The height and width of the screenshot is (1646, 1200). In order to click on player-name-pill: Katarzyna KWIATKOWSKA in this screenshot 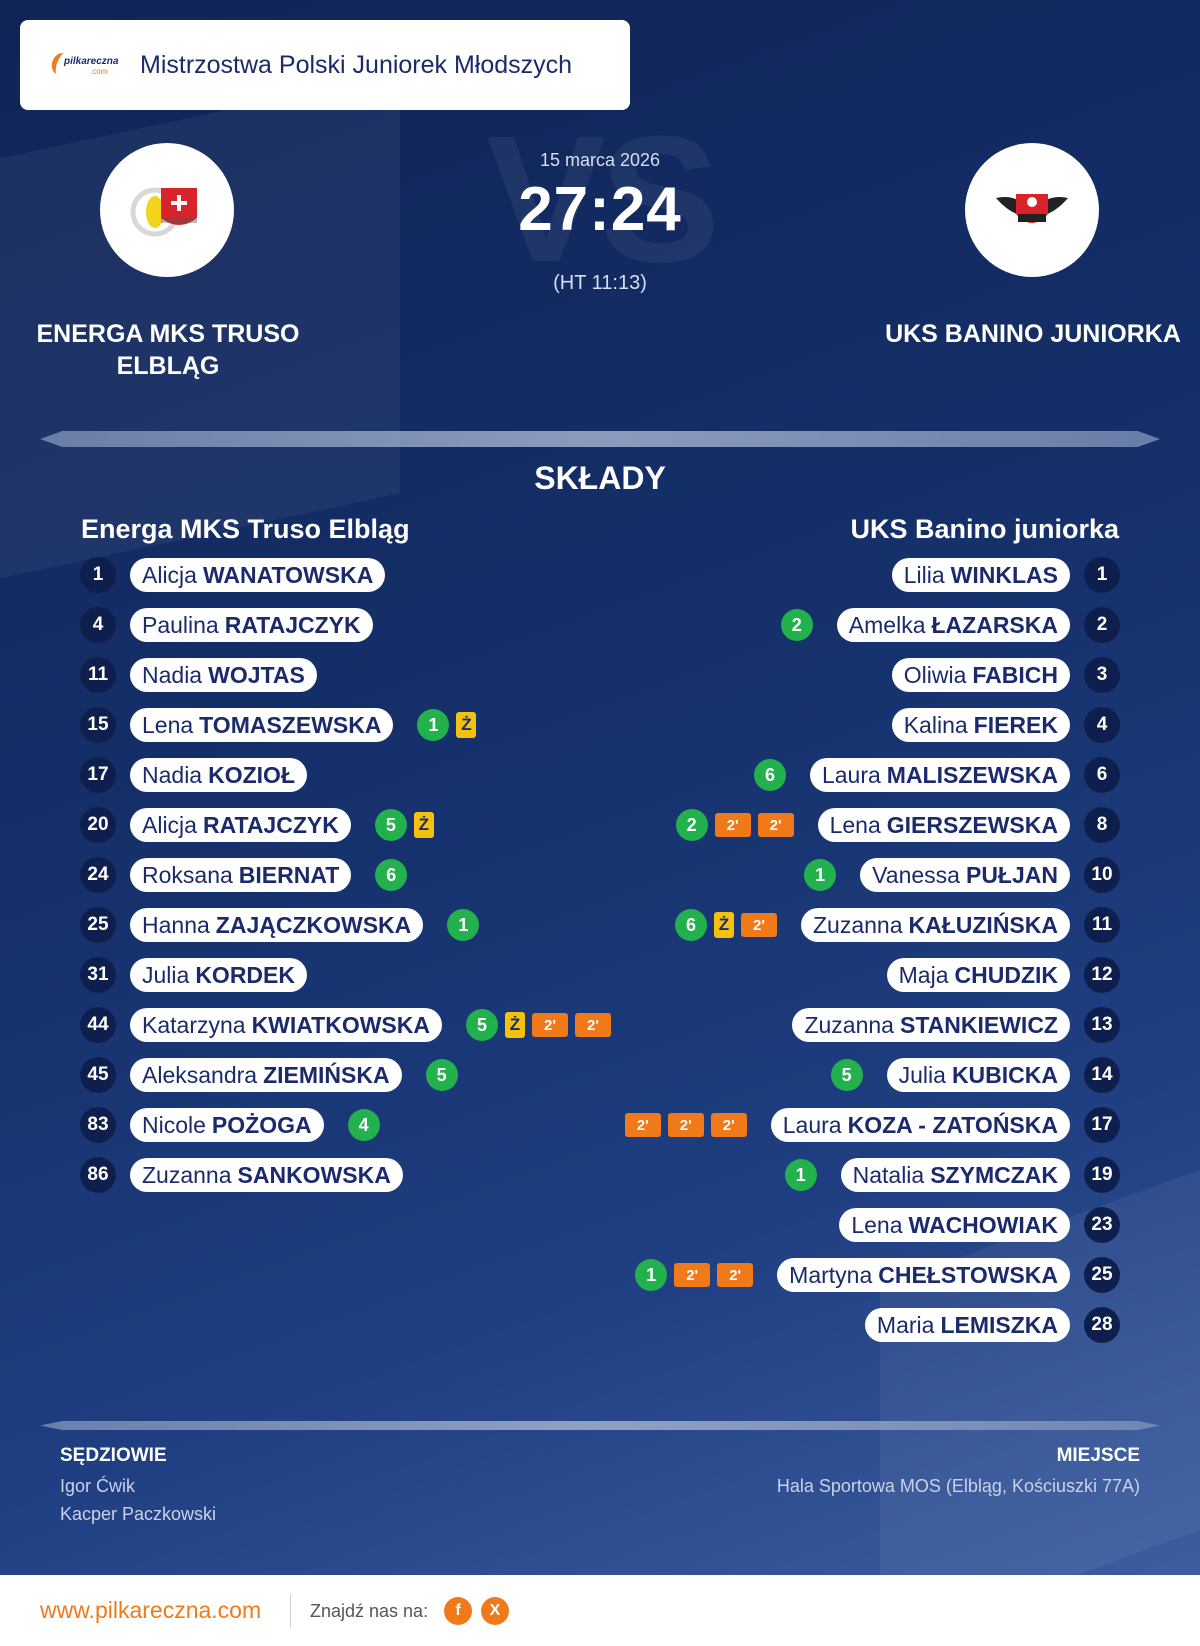, I will do `click(286, 1025)`.